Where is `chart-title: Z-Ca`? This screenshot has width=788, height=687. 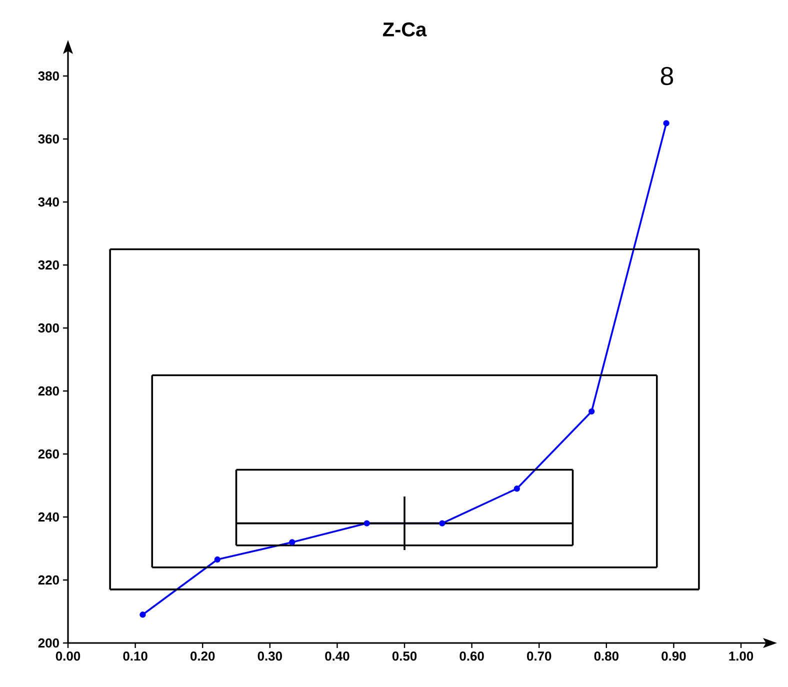
chart-title: Z-Ca is located at coordinates (404, 29).